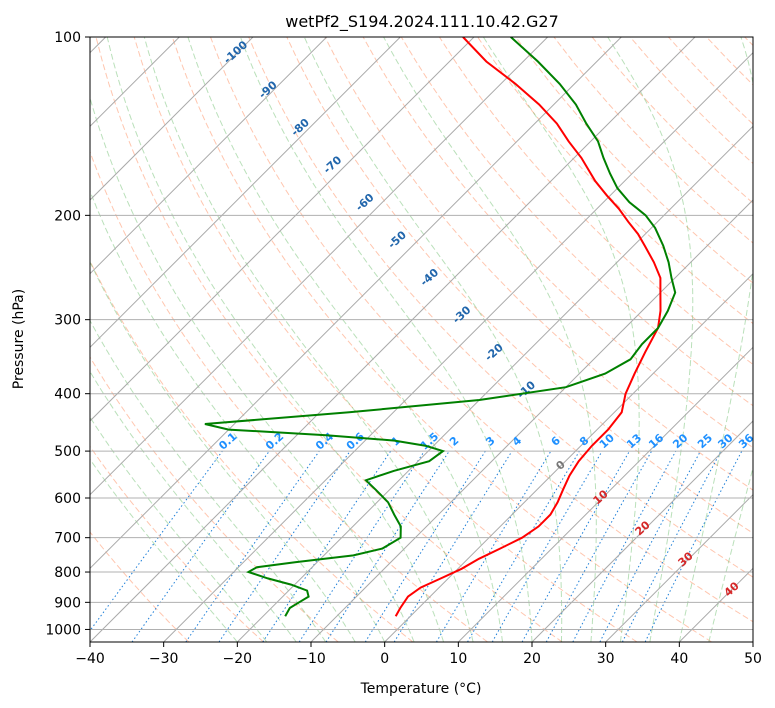  What do you see at coordinates (494, 352) in the screenshot?
I see `dry-adiabat-label: -20` at bounding box center [494, 352].